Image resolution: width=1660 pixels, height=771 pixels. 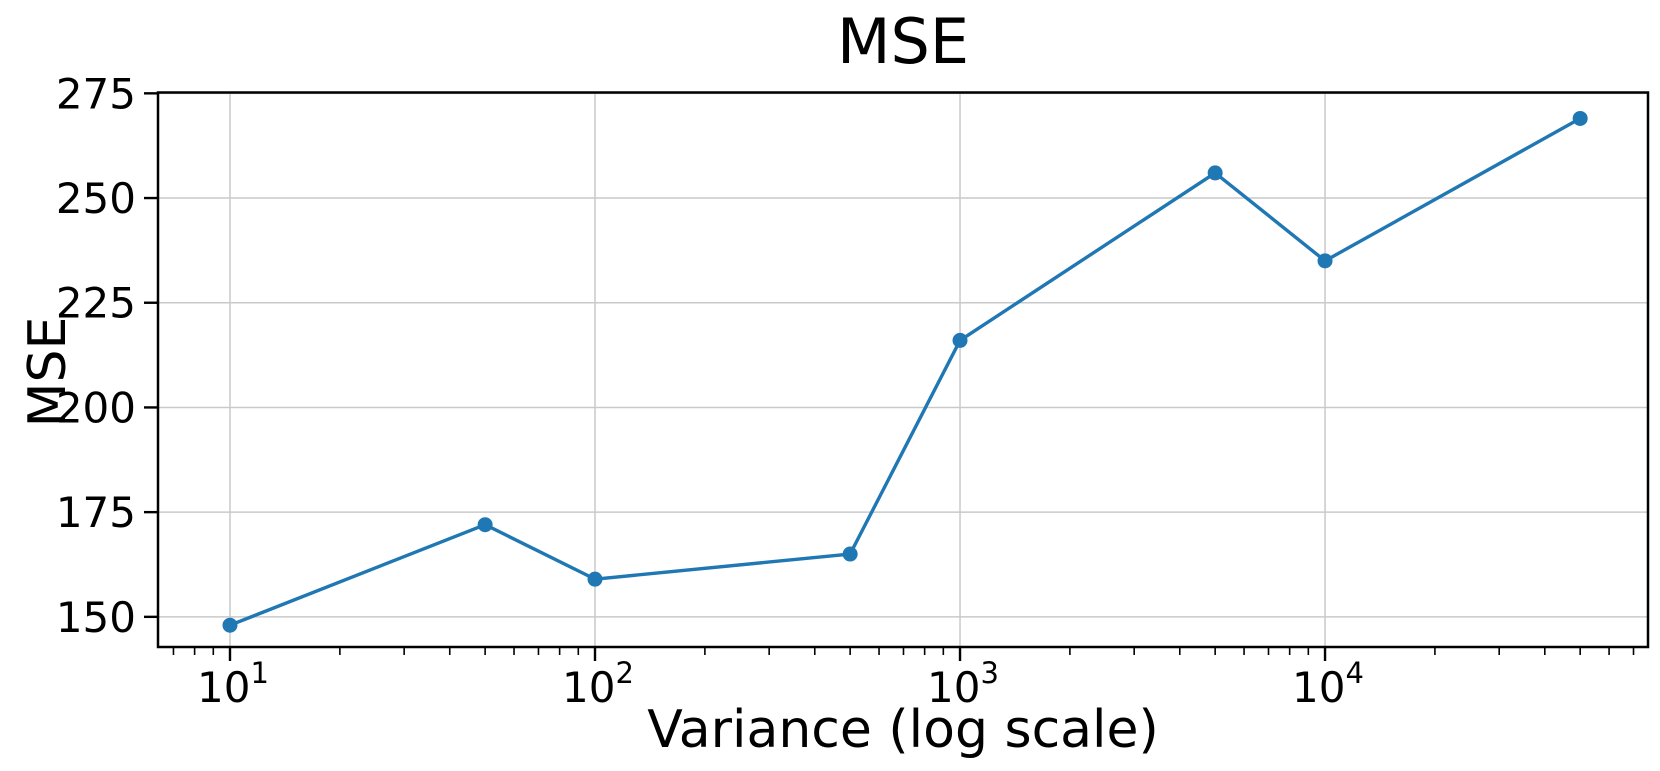 What do you see at coordinates (233, 684) in the screenshot?
I see `x-tick-label: 10¹` at bounding box center [233, 684].